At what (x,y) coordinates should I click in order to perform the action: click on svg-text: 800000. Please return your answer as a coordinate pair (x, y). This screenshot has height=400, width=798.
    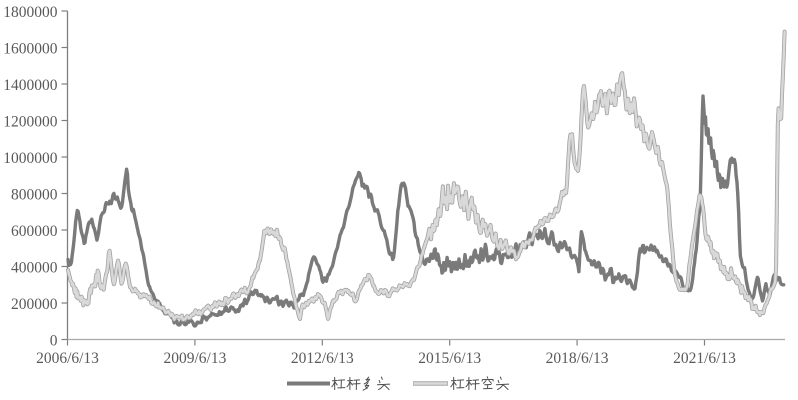
    Looking at the image, I should click on (34, 195).